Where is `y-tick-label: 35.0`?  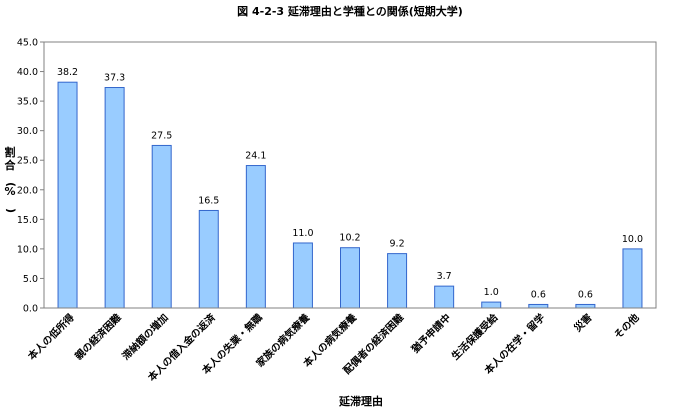
y-tick-label: 35.0 is located at coordinates (27, 102).